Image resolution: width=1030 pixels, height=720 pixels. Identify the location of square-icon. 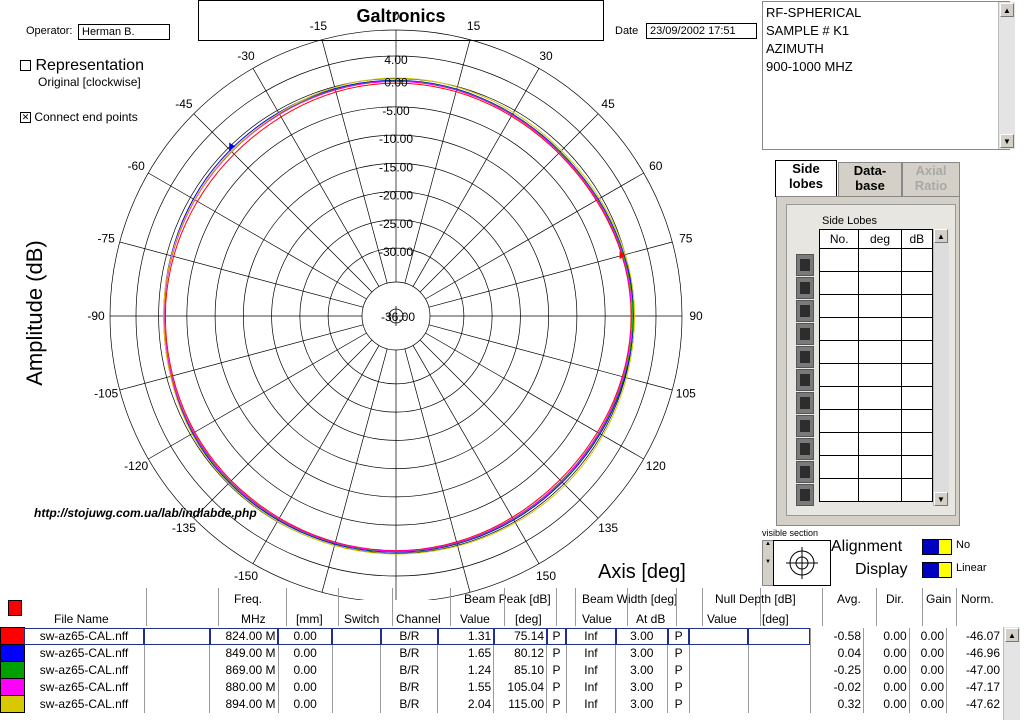
(805, 426).